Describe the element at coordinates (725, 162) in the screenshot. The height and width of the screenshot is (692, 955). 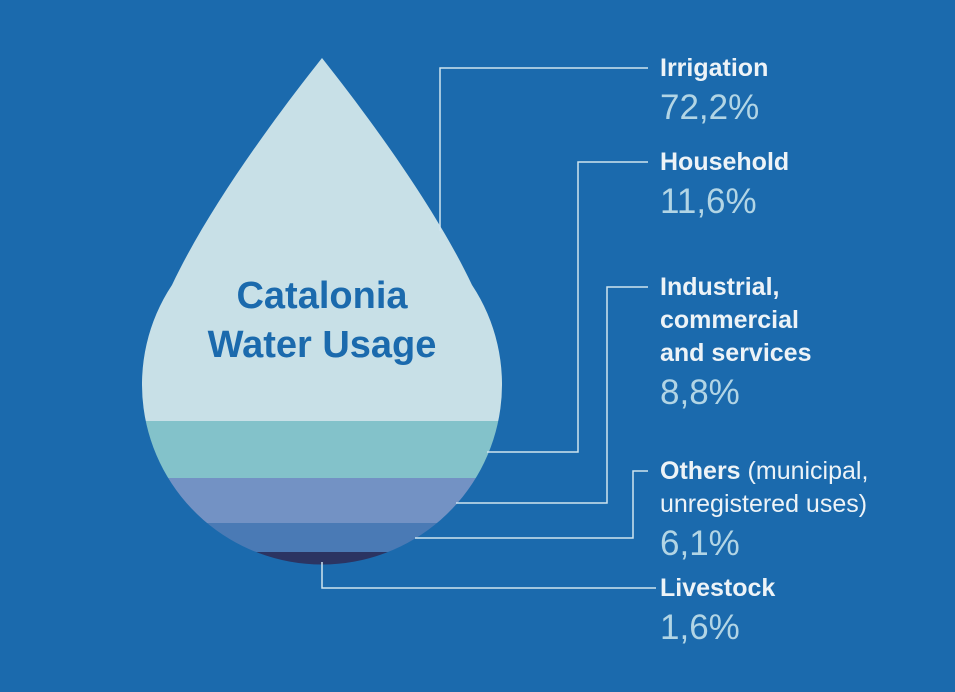
I see `category-name: Household` at that location.